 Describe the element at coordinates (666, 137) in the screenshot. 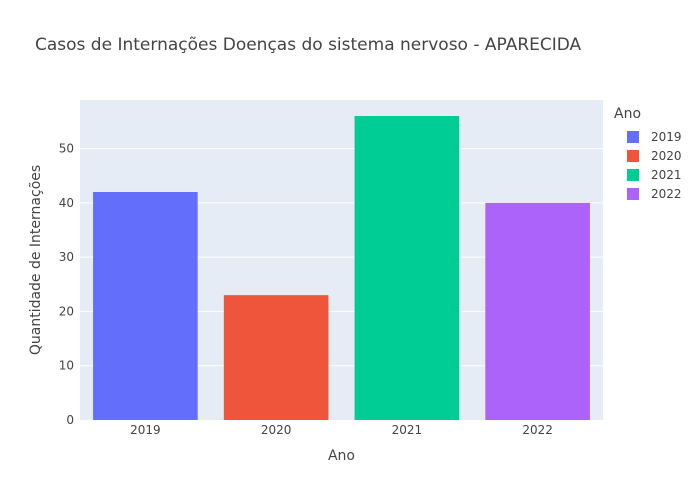

I see `legend-label-2019: 2019` at that location.